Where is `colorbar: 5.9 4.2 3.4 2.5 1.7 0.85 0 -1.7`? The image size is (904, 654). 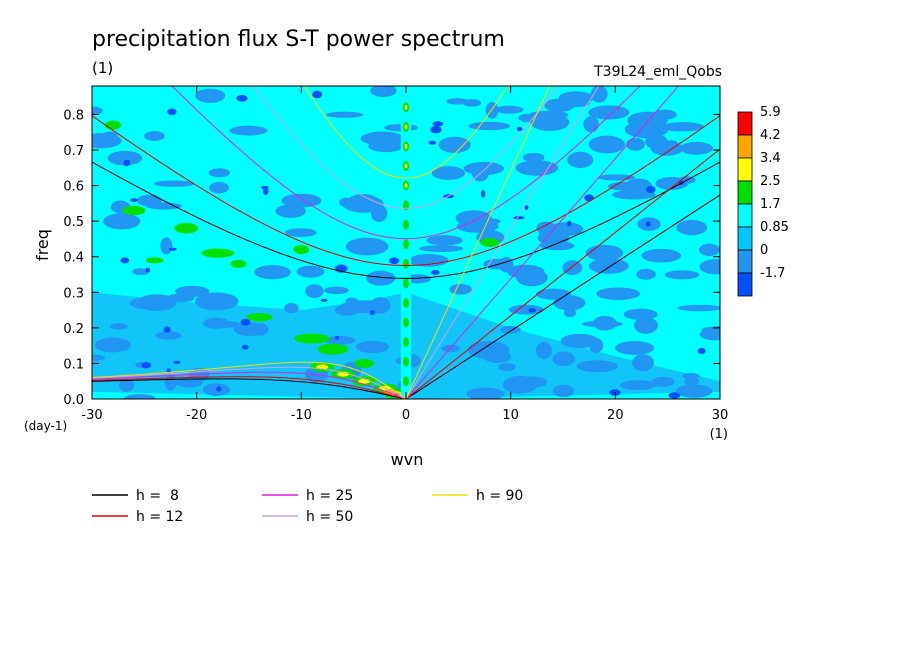
colorbar: 5.9 4.2 3.4 2.5 1.7 0.85 0 -1.7 is located at coordinates (763, 201).